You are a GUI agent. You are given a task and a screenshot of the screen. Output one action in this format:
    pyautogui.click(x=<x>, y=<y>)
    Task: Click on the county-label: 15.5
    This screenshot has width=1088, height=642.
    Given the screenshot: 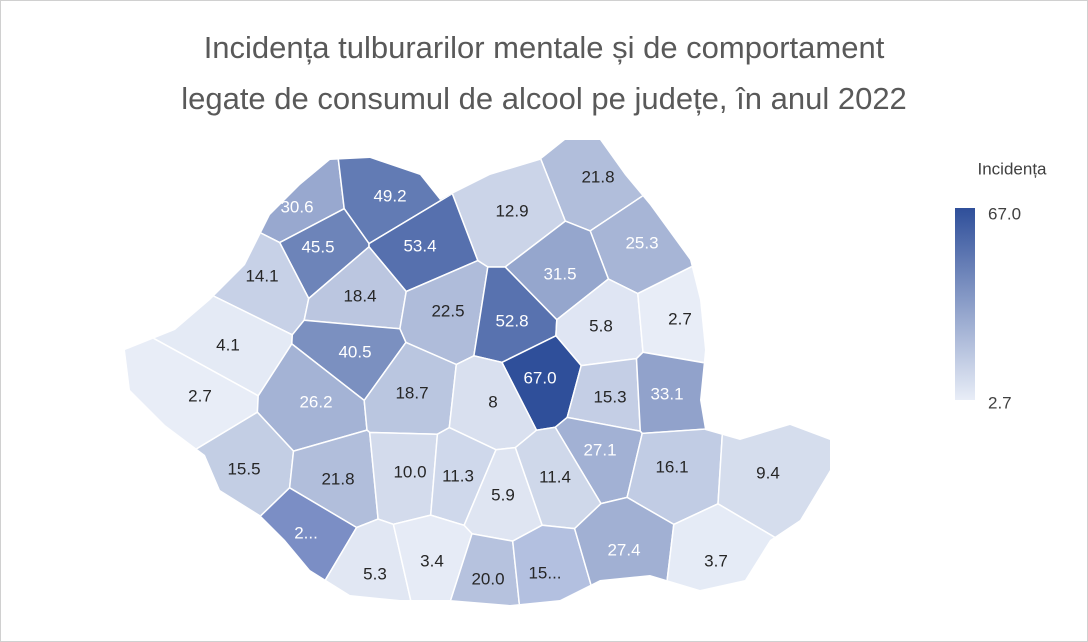 What is the action you would take?
    pyautogui.click(x=243, y=468)
    